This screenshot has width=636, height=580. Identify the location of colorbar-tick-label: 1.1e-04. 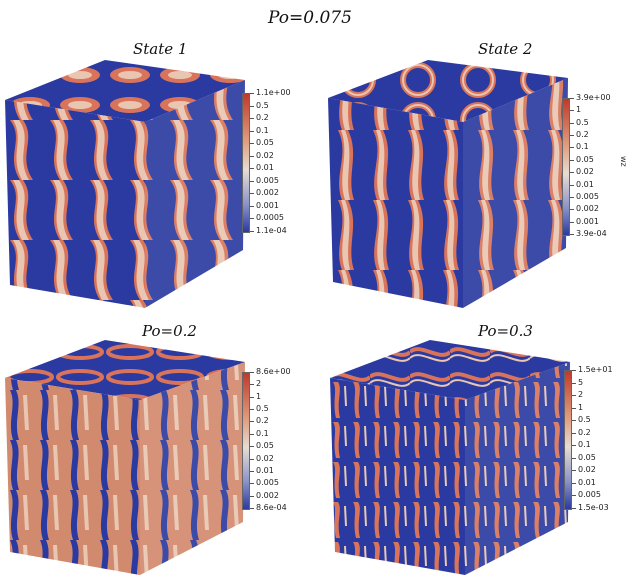
(271, 230).